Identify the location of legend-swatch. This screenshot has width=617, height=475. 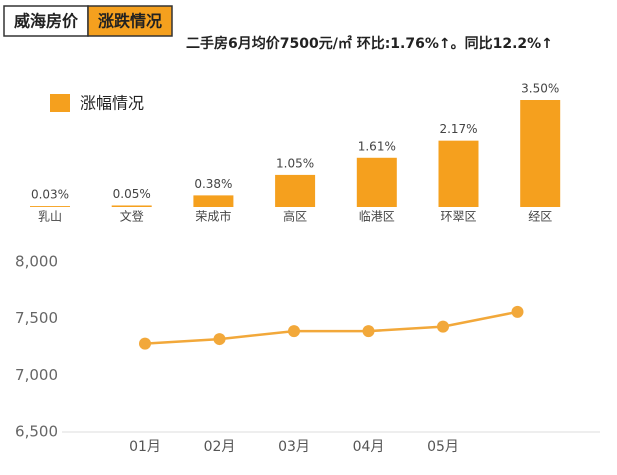
(60, 103).